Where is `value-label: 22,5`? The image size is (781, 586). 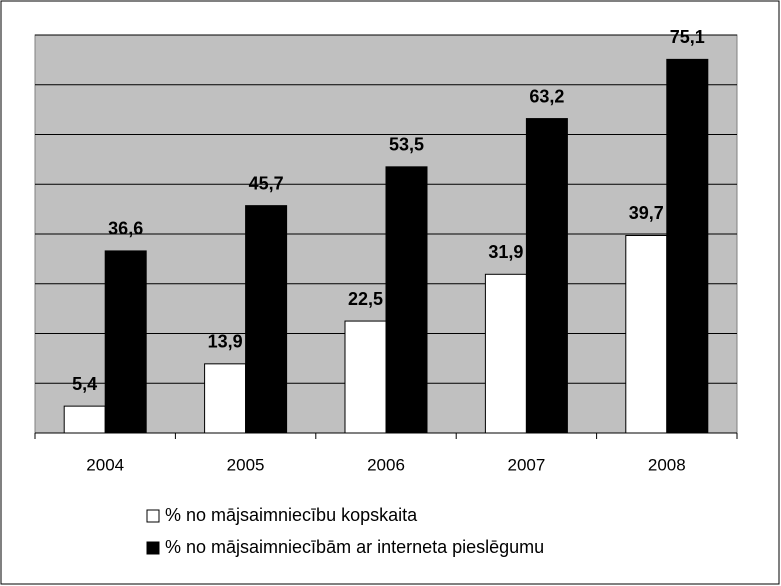
value-label: 22,5 is located at coordinates (365, 299).